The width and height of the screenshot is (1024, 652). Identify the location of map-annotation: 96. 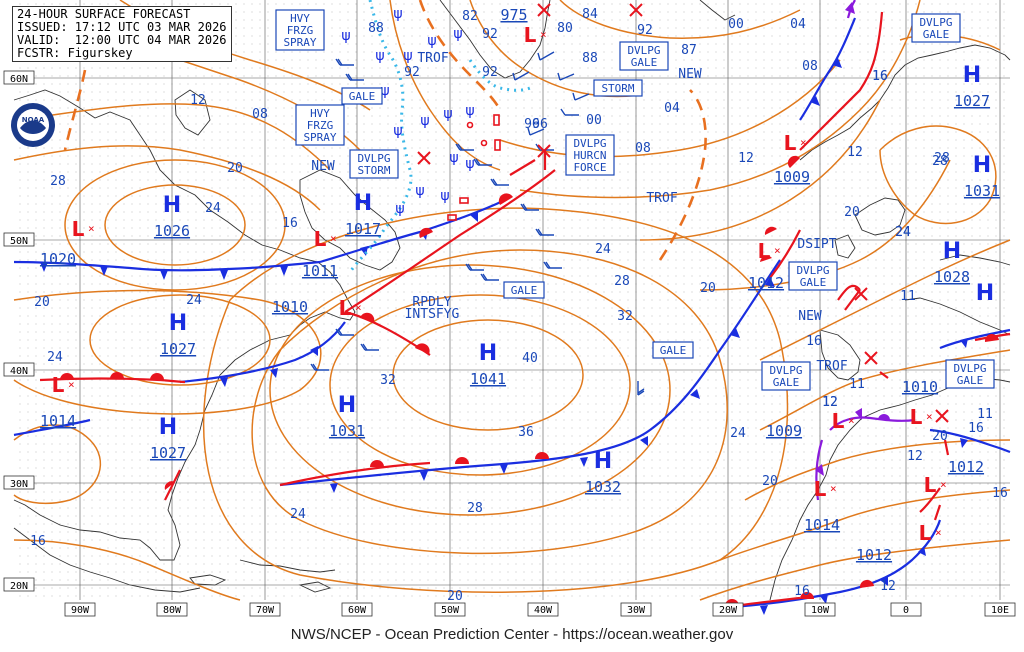
(532, 124).